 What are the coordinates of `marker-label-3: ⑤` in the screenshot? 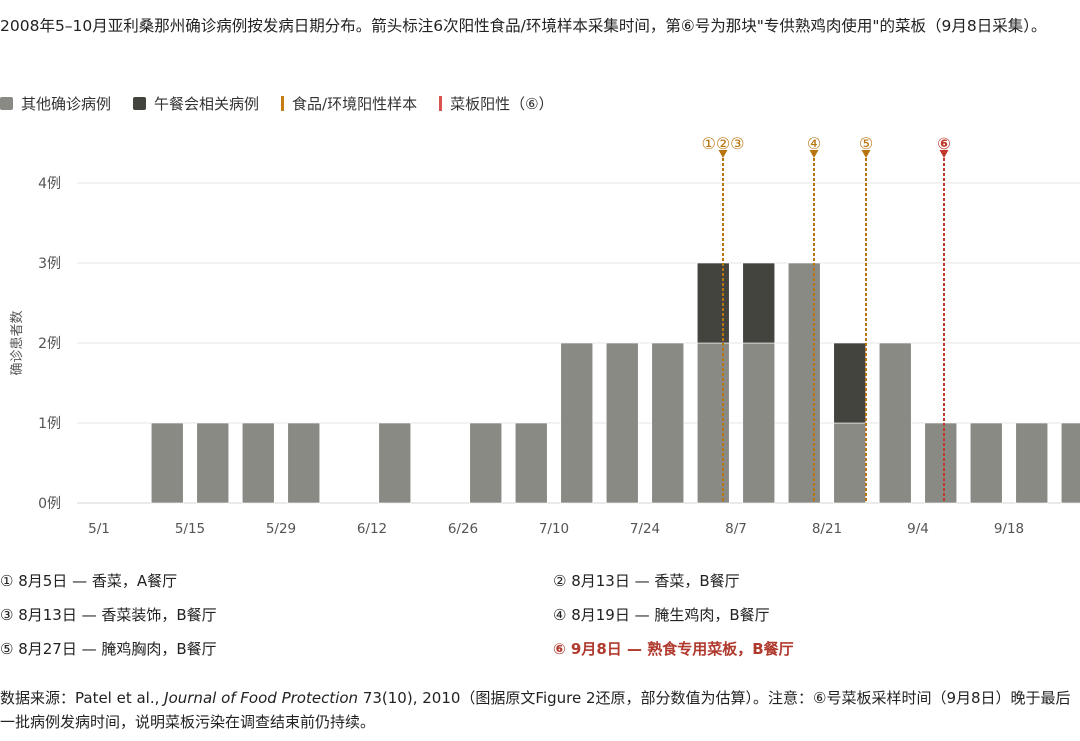 It's located at (866, 143).